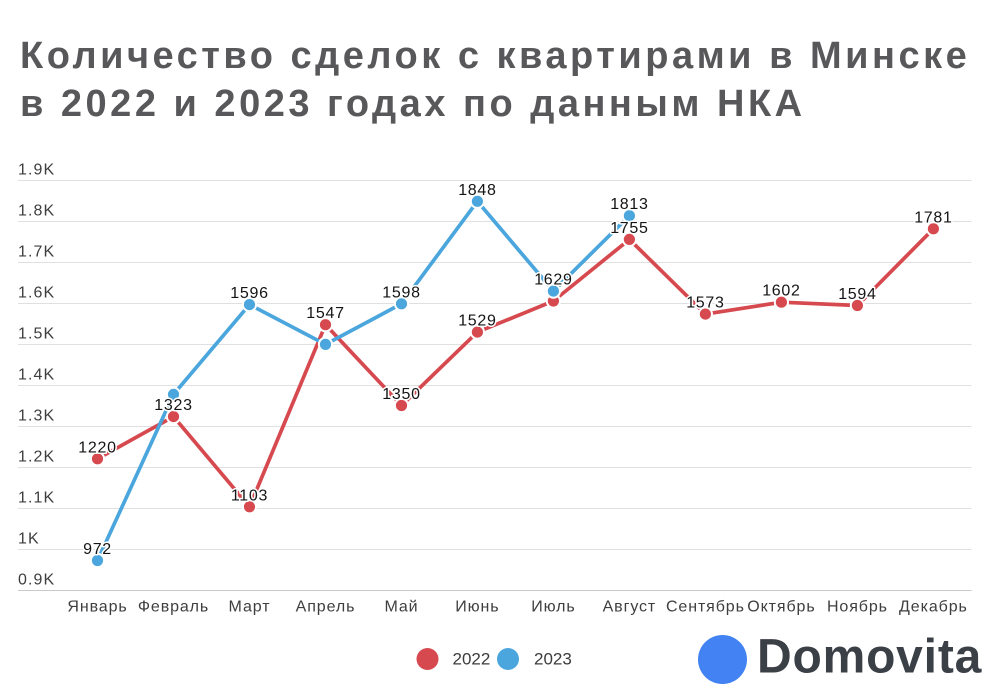 The width and height of the screenshot is (1000, 700). Describe the element at coordinates (933, 217) in the screenshot. I see `svg-text: 1781` at that location.